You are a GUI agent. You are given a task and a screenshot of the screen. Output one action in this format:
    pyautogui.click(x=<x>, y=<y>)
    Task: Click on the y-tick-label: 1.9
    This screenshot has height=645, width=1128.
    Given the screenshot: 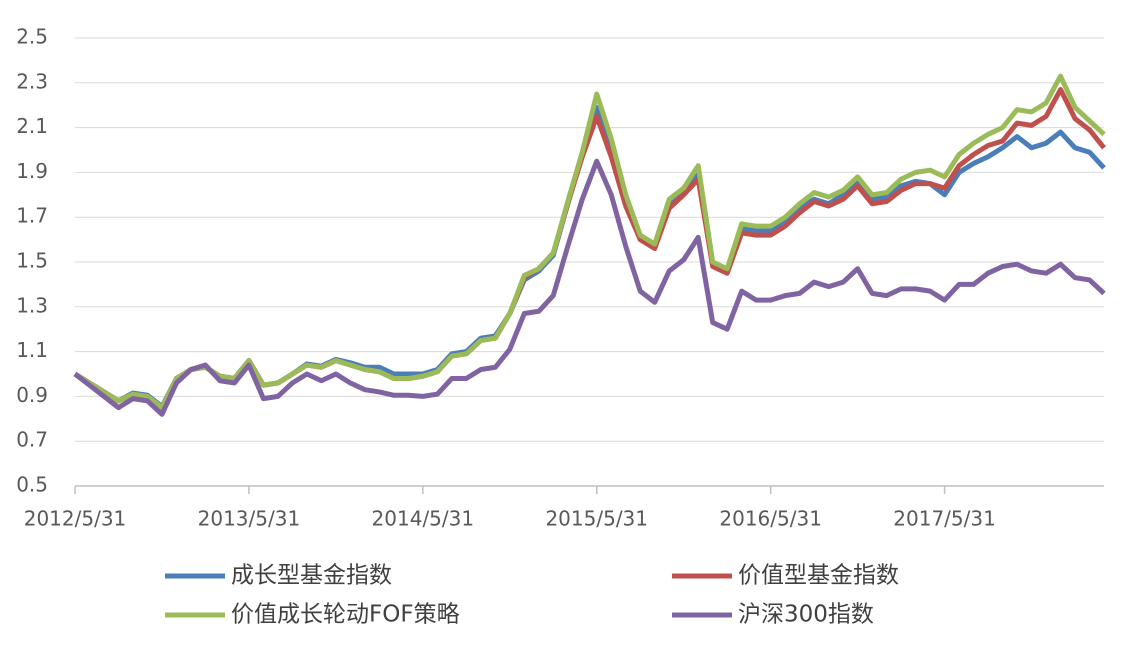 What is the action you would take?
    pyautogui.click(x=32, y=171)
    